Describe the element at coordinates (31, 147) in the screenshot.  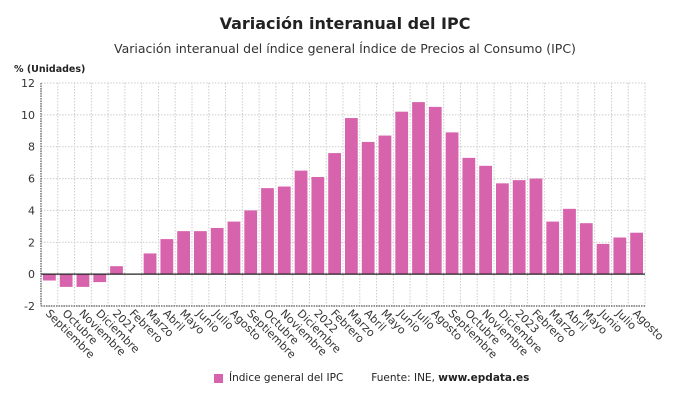
I see `y-tick-label: 8` at that location.